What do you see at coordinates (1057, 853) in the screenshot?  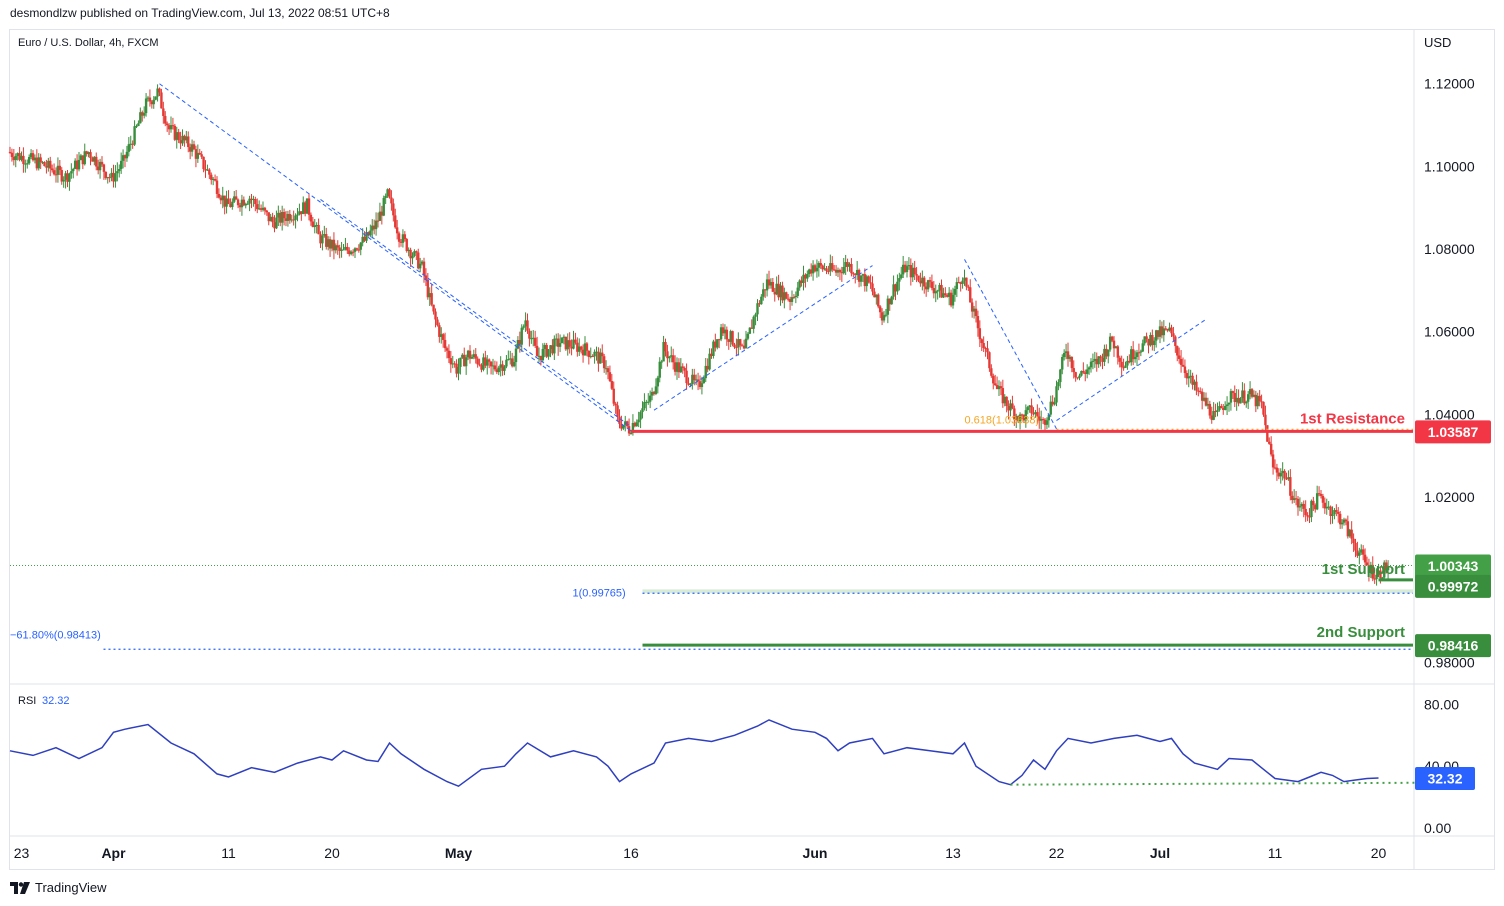 I see `x-tick-label: 22` at bounding box center [1057, 853].